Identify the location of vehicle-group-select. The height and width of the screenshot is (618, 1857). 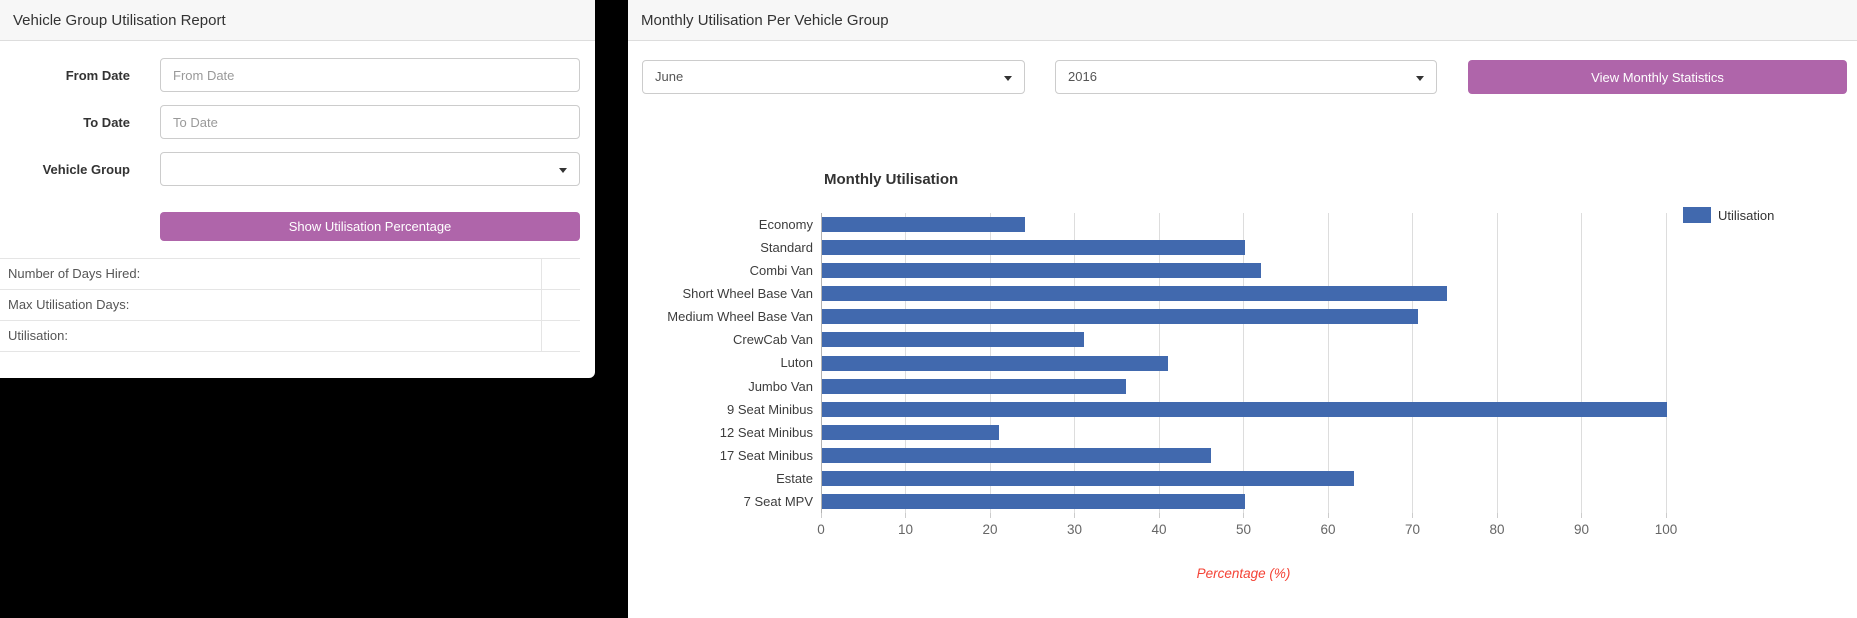
(370, 169).